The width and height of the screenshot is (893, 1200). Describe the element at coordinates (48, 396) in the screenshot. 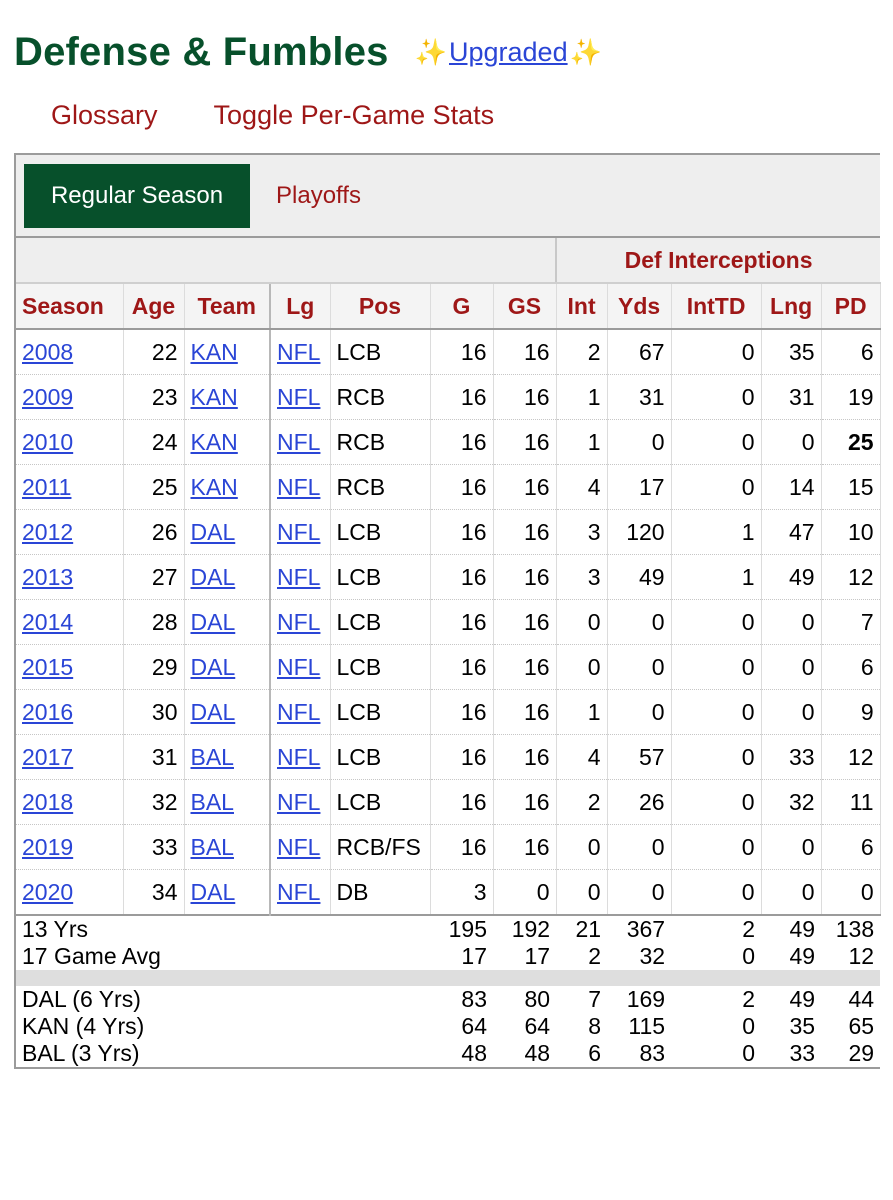

I see `season-link: 2009` at that location.